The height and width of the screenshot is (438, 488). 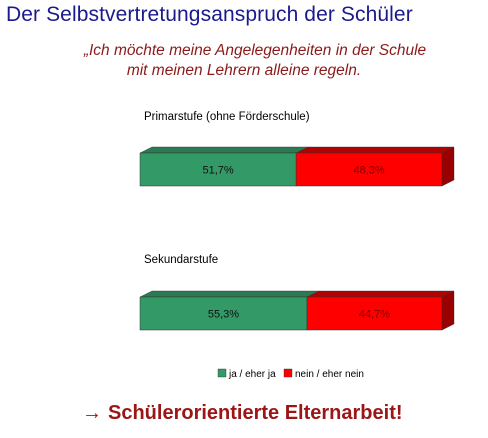 I want to click on footer-conclusion: → Schülerorientierte Elternarbeit!, so click(x=242, y=413).